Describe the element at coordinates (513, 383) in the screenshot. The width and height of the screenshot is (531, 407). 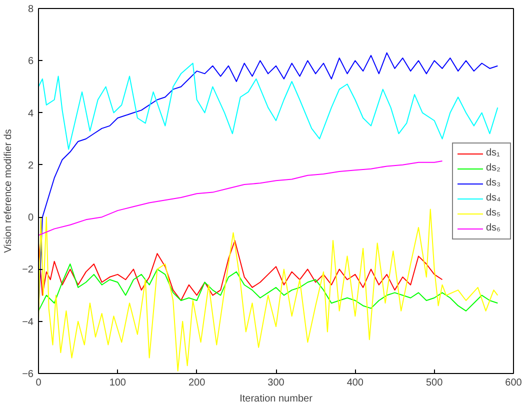
I see `x-tick-label: 600` at that location.